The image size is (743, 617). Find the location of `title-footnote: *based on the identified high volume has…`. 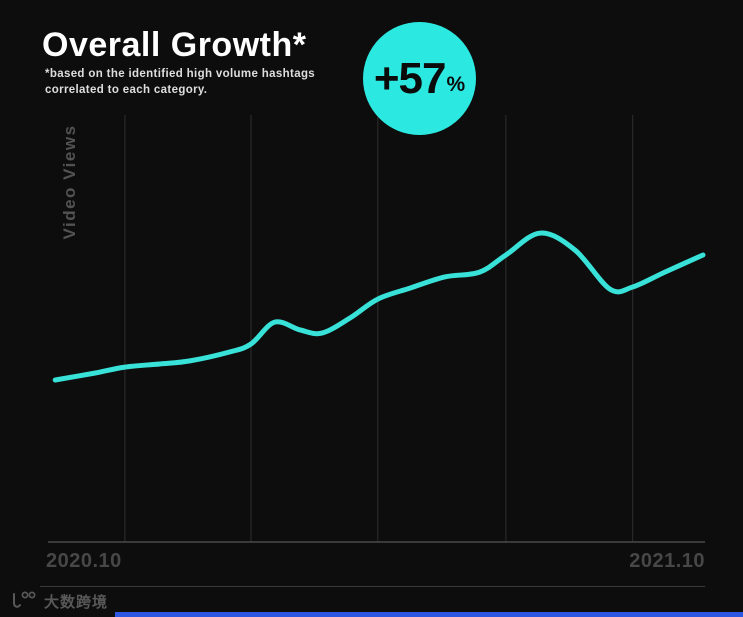

title-footnote: *based on the identified high volume has… is located at coordinates (180, 82).